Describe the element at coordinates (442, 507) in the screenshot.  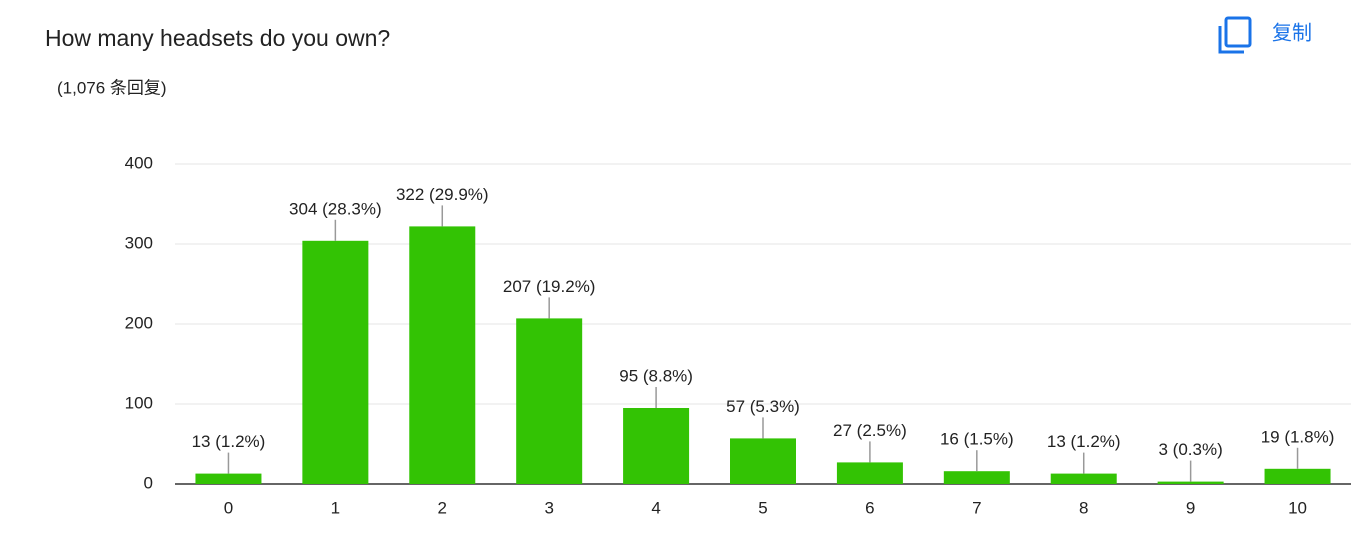
I see `x-tick-label: 2` at that location.